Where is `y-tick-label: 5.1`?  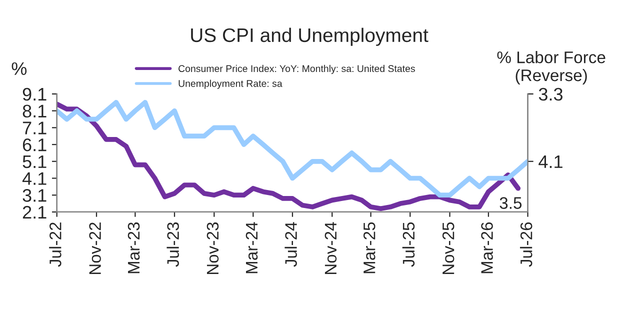
y-tick-label: 5.1 is located at coordinates (34, 162).